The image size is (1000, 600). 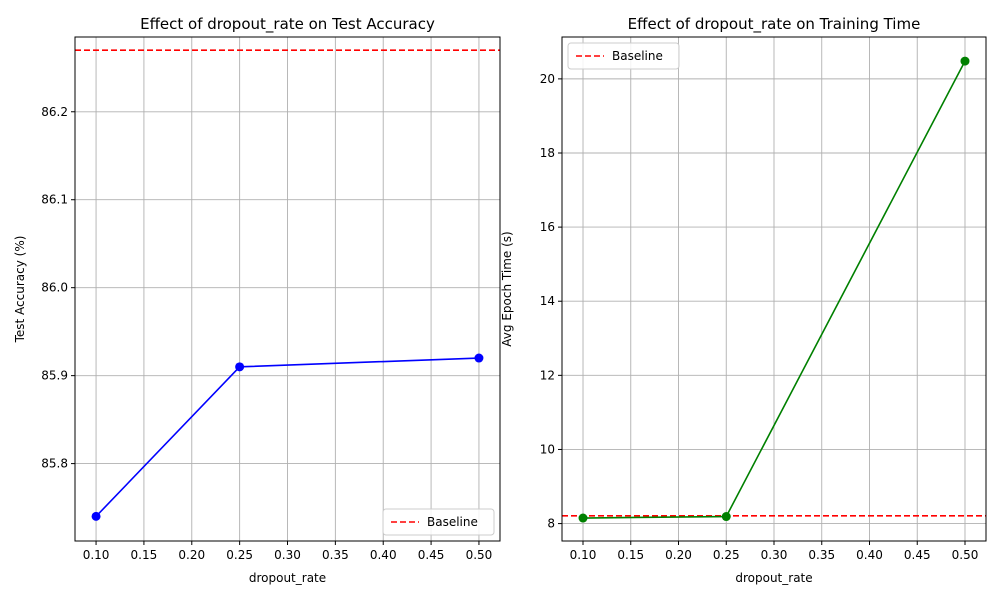 I want to click on y-tick-label: 12, so click(x=547, y=375).